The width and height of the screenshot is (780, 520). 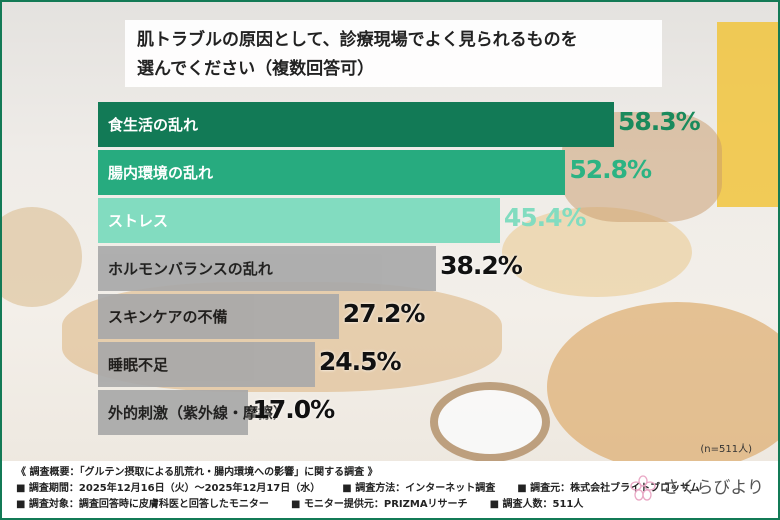 I want to click on bar: 食生活の乱れ, so click(x=356, y=124).